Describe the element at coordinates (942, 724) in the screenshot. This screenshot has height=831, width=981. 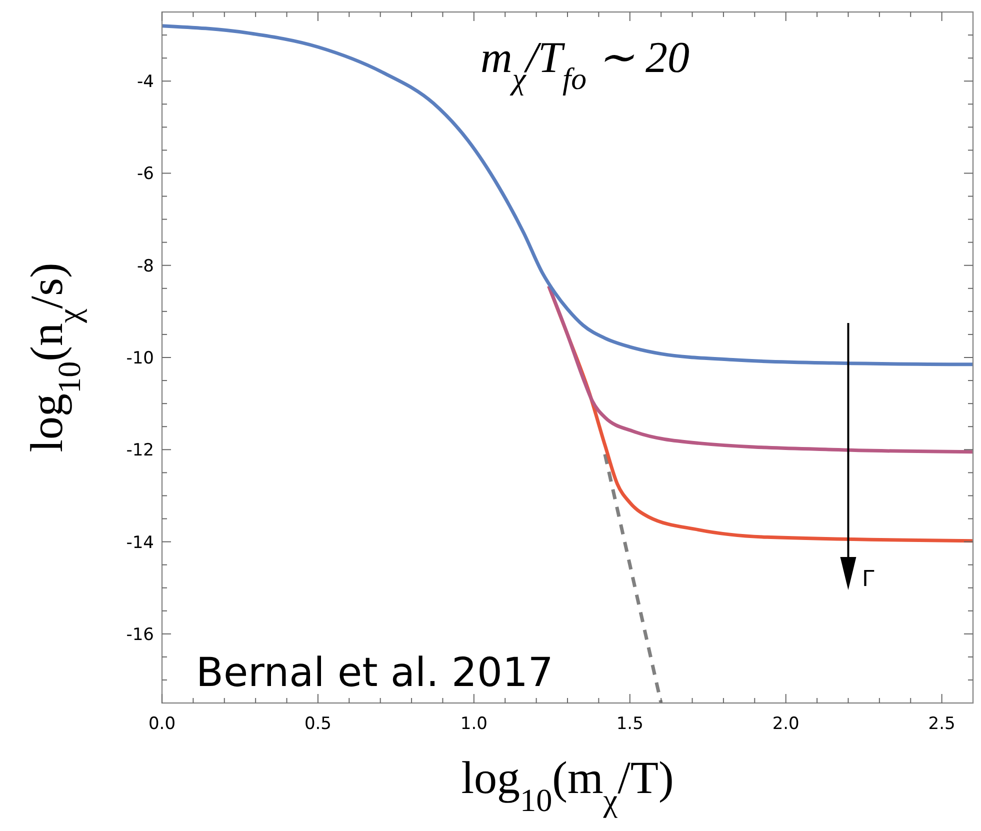
I see `x-tick-label: 2.5` at that location.